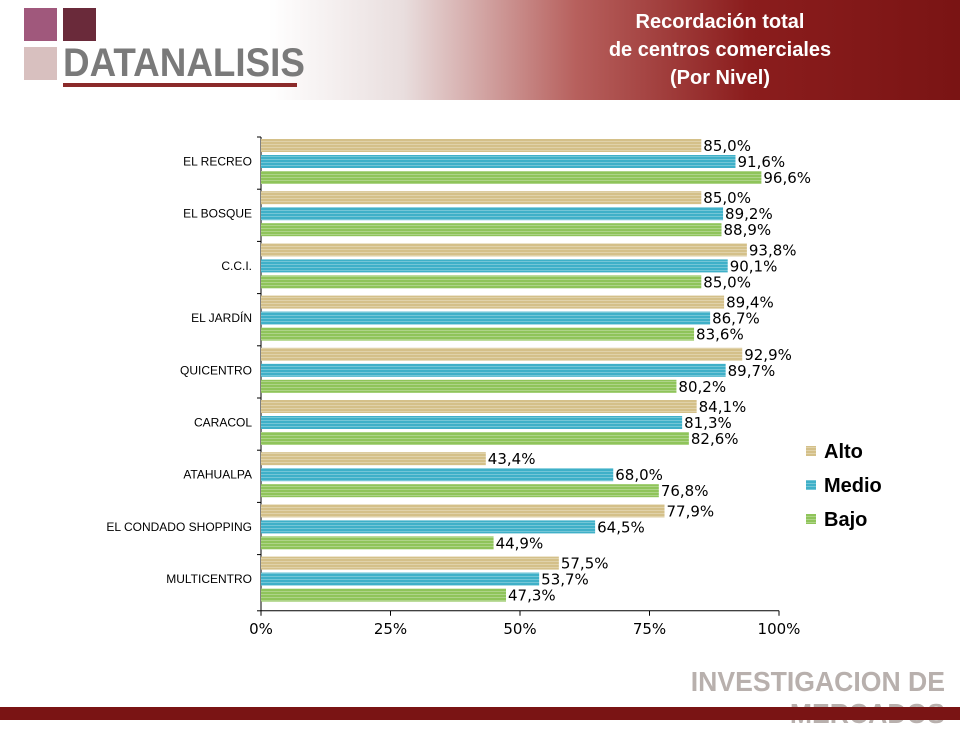 The height and width of the screenshot is (730, 960). What do you see at coordinates (720, 78) in the screenshot?
I see `title-line-3: (Por Nivel)` at bounding box center [720, 78].